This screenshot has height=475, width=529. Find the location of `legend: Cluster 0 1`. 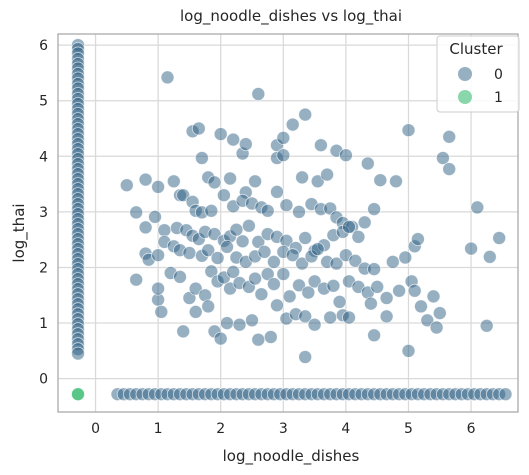

legend: Cluster 0 1 is located at coordinates (478, 74).